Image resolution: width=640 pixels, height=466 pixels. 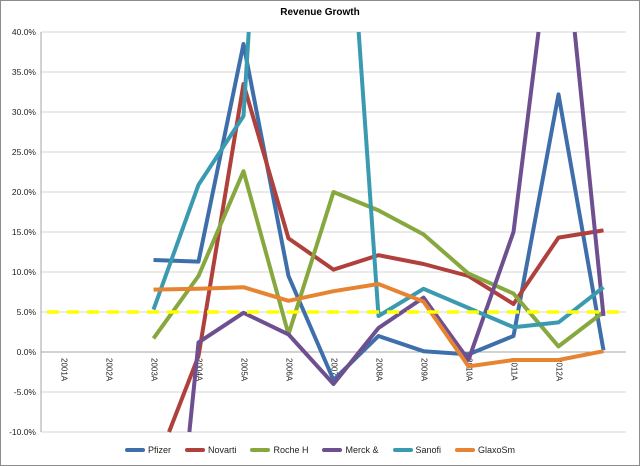 I want to click on legend-item: Sanofi, so click(x=417, y=450).